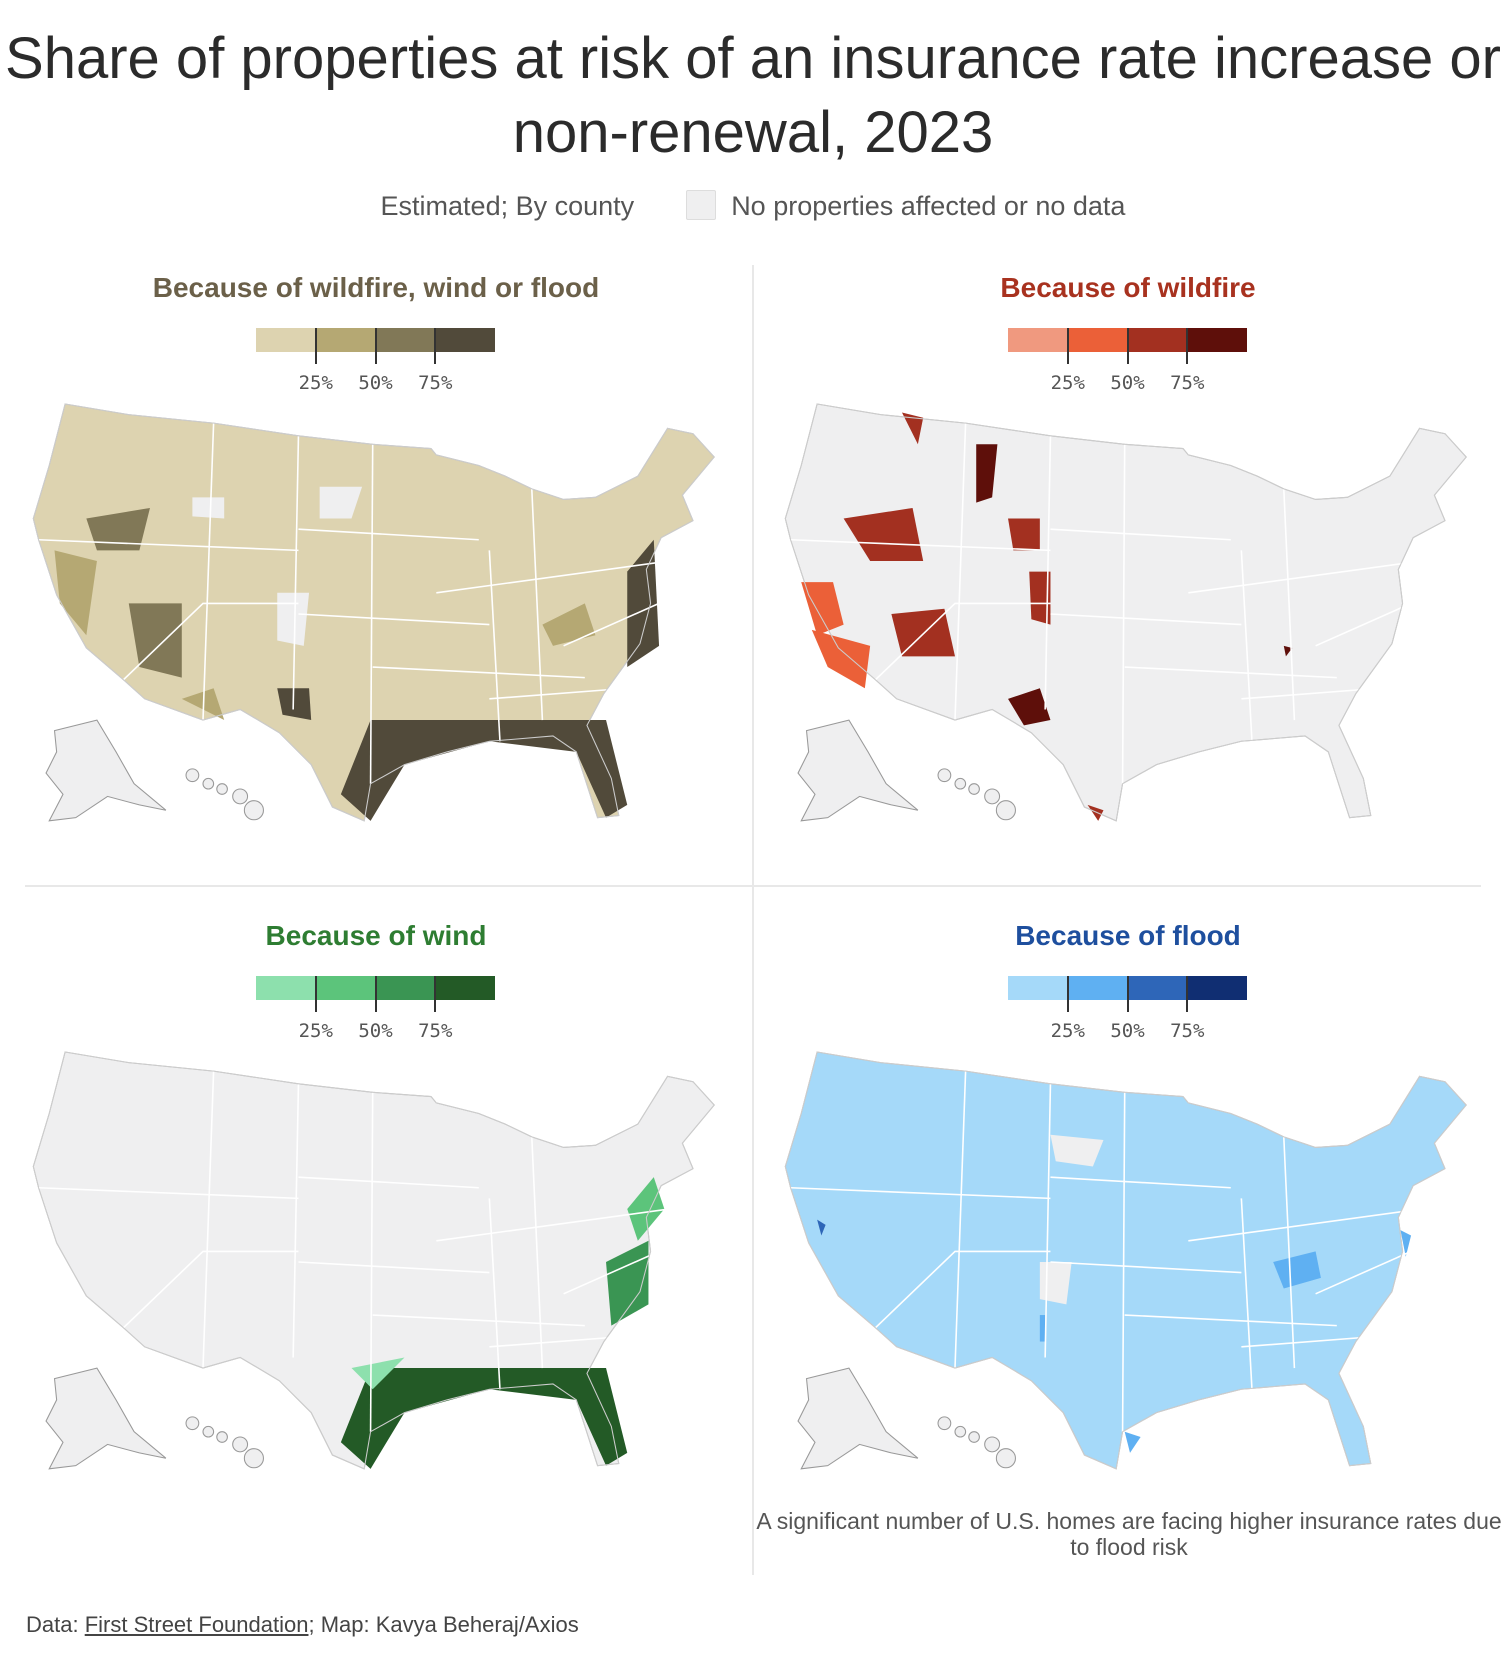  Describe the element at coordinates (376, 287) in the screenshot. I see `panel-title: Because of wildfire, wind or flood` at that location.